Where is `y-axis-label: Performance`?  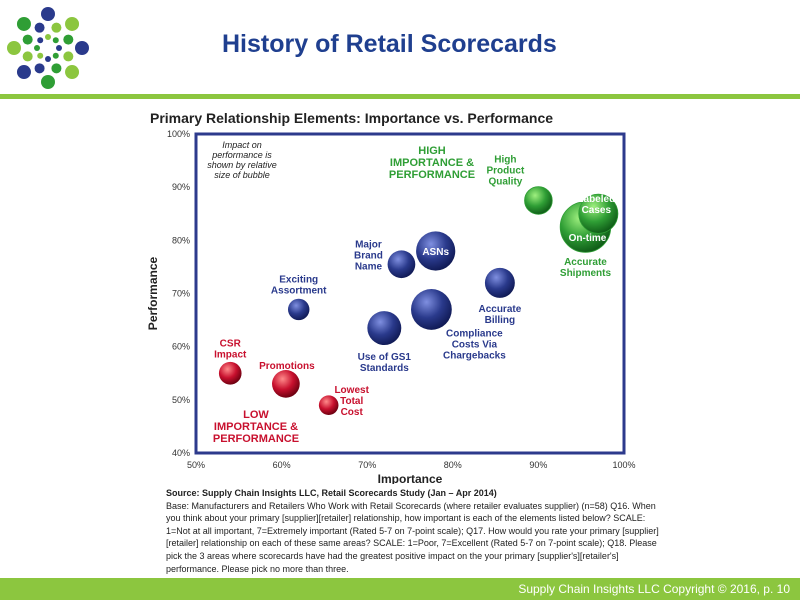 y-axis-label: Performance is located at coordinates (153, 293).